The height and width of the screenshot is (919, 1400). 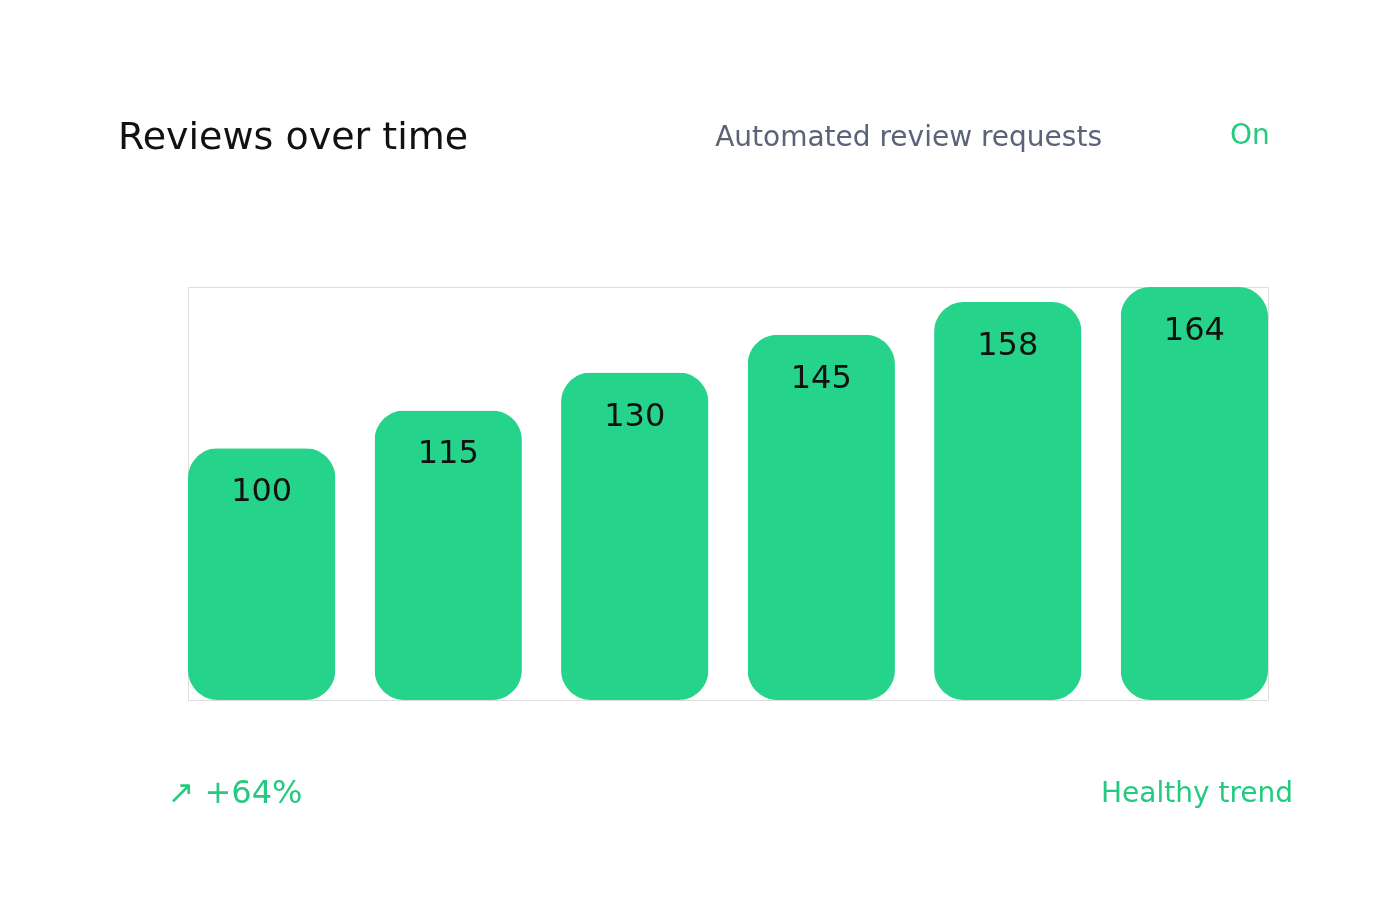 I want to click on text: Healthy trend, so click(x=1197, y=792).